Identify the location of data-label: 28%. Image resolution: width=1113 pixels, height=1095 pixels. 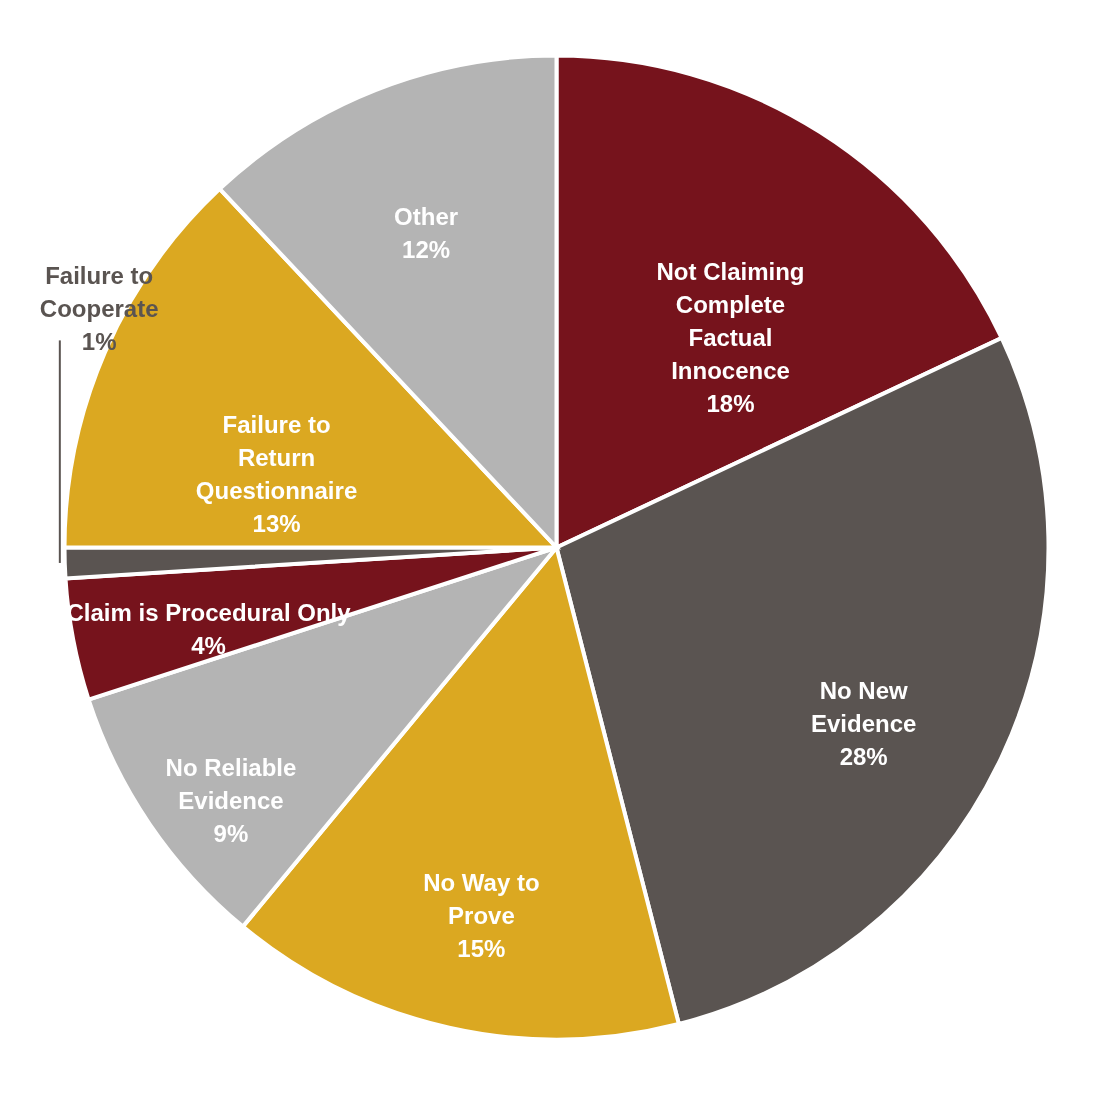
(863, 757).